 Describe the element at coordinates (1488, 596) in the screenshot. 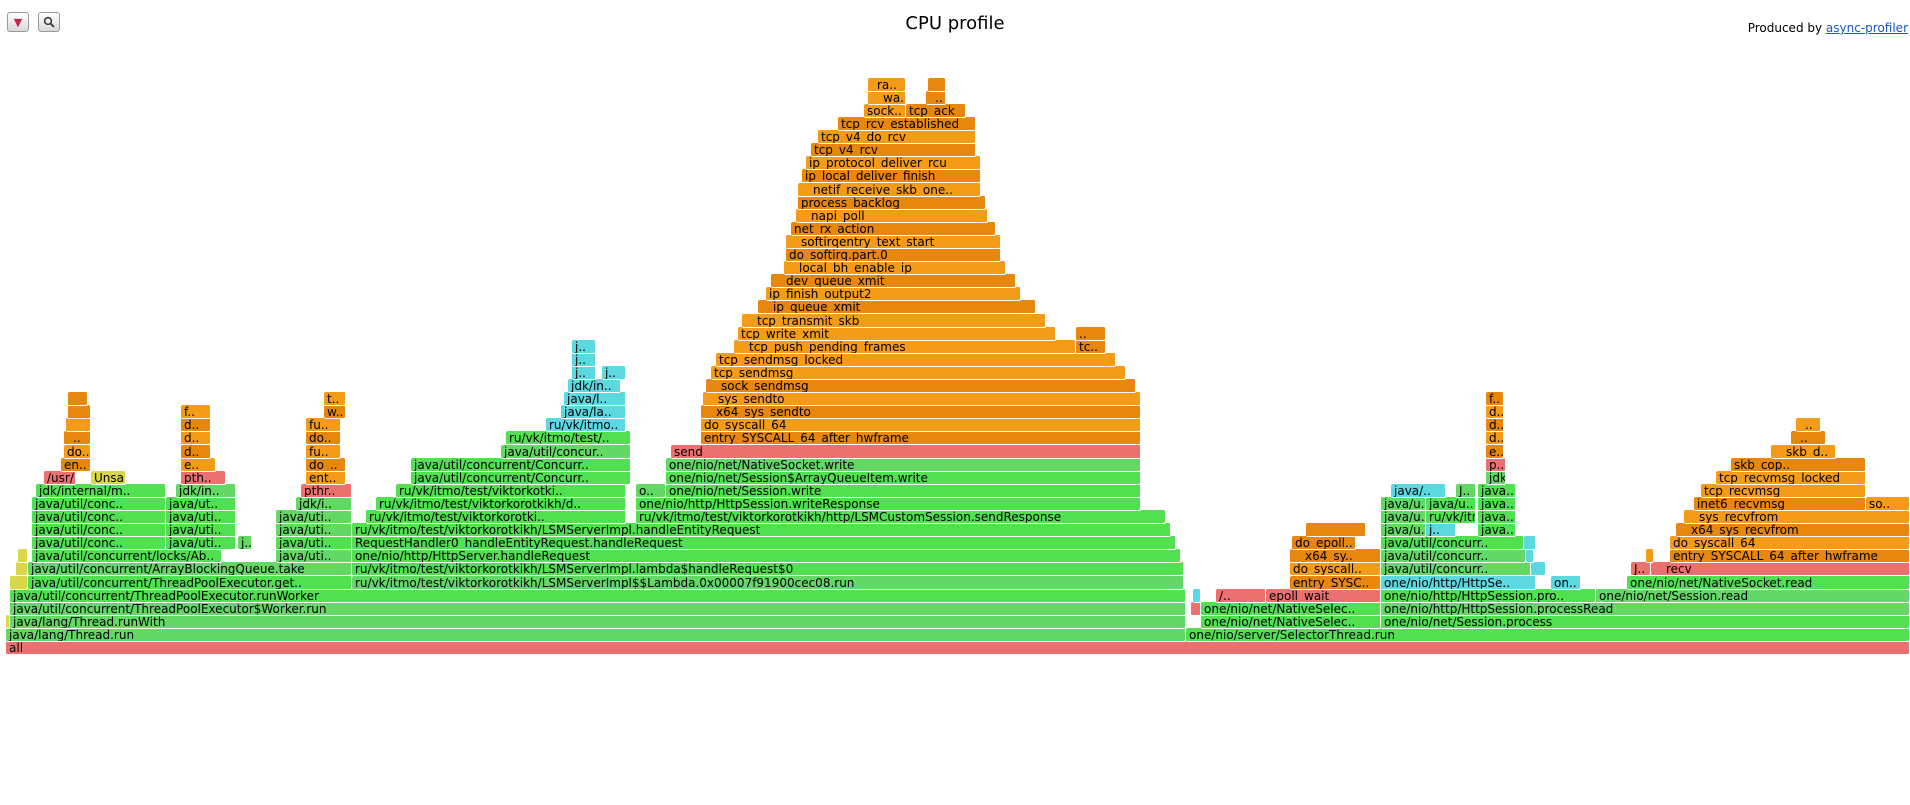

I see `flame-frame: one/nio/http/HttpSession.pro..` at that location.